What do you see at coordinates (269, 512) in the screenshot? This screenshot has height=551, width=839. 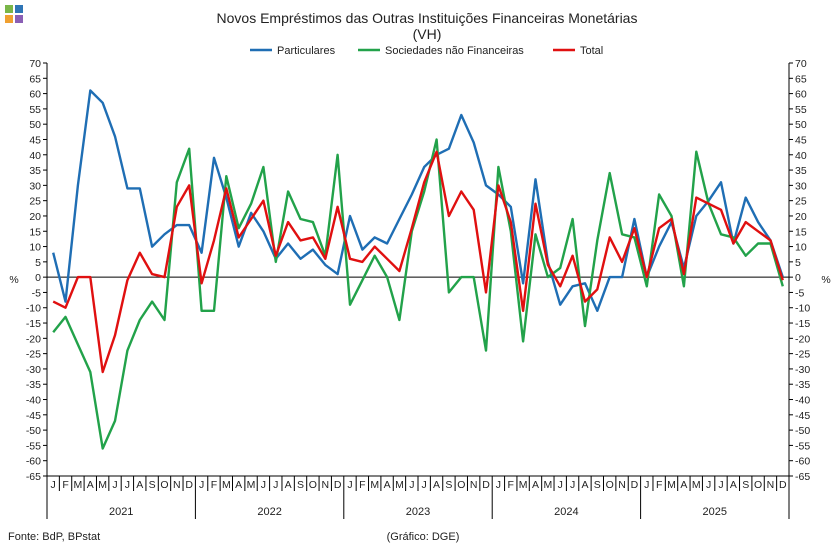 I see `x-year-label: 2022` at bounding box center [269, 512].